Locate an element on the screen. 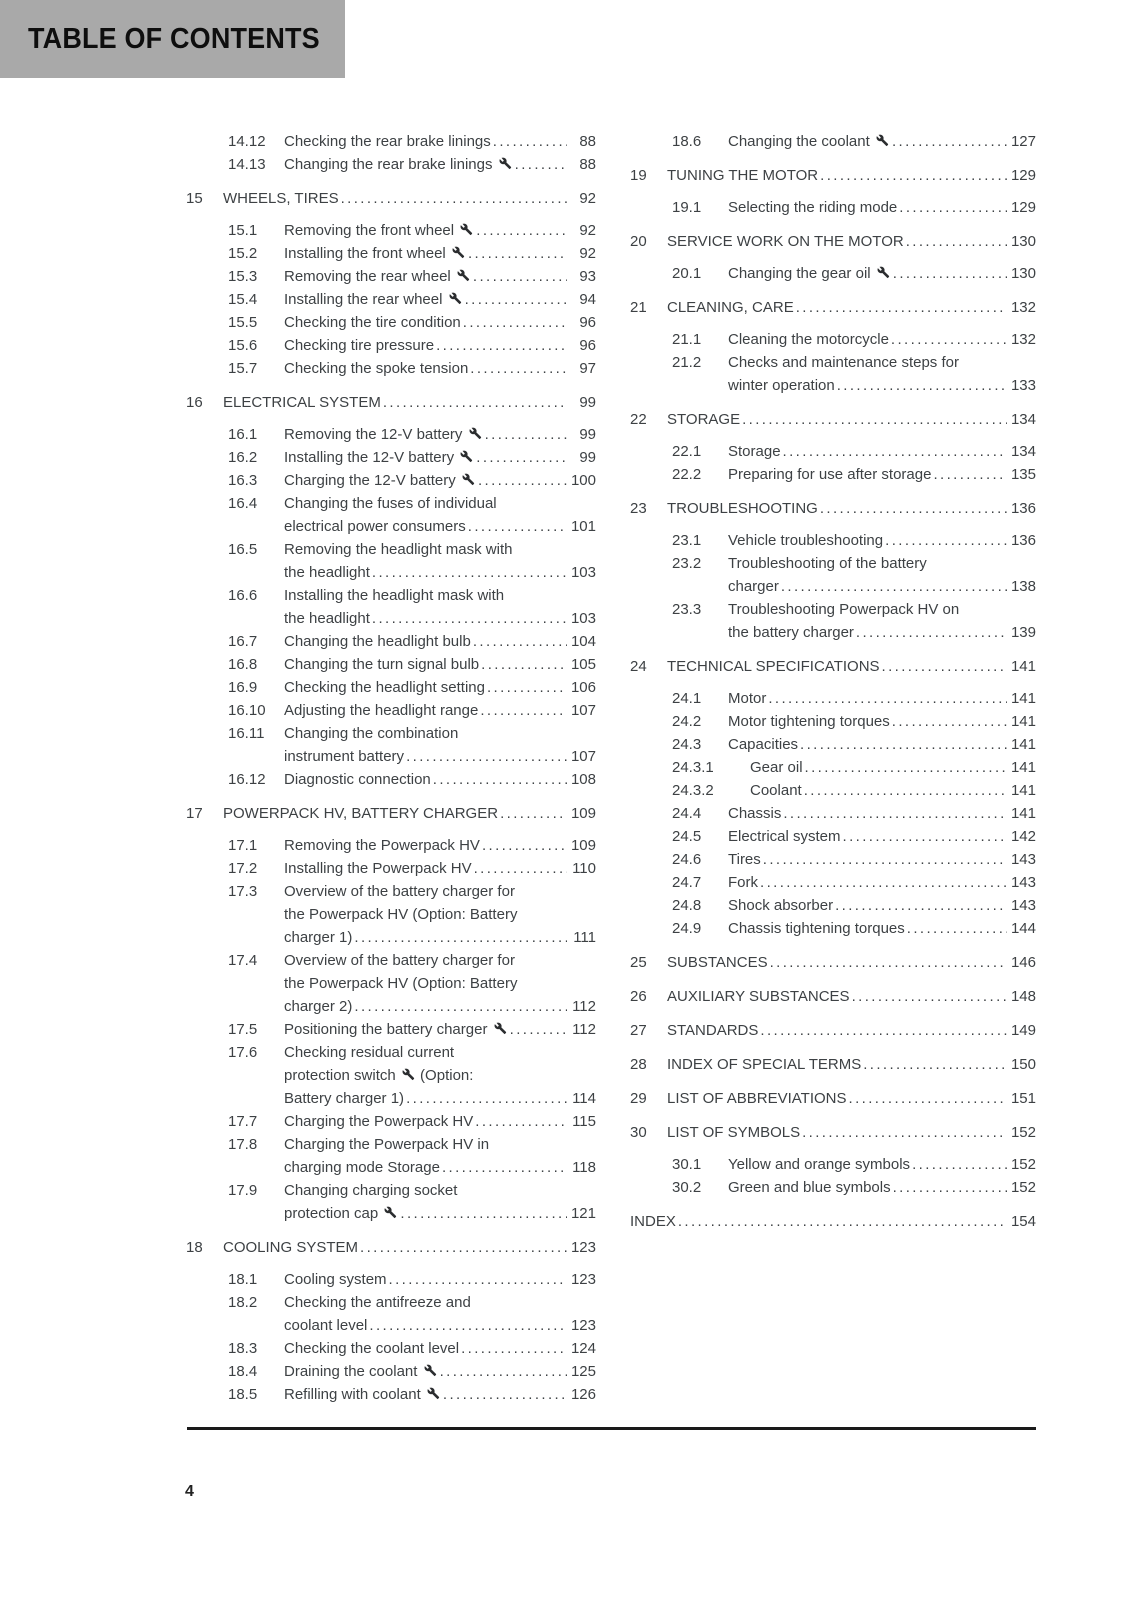 Image resolution: width=1130 pixels, height=1600 pixels. toc-entry-text: Installing the headlight mask with is located at coordinates (394, 595).